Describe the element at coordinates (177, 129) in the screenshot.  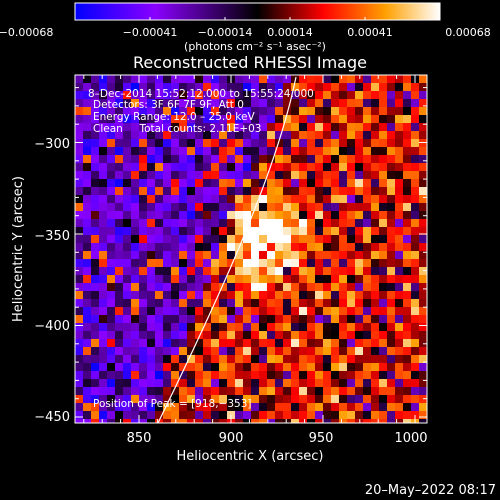
I see `info-clean-counts: Clean Total counts: 2.11E+03` at that location.